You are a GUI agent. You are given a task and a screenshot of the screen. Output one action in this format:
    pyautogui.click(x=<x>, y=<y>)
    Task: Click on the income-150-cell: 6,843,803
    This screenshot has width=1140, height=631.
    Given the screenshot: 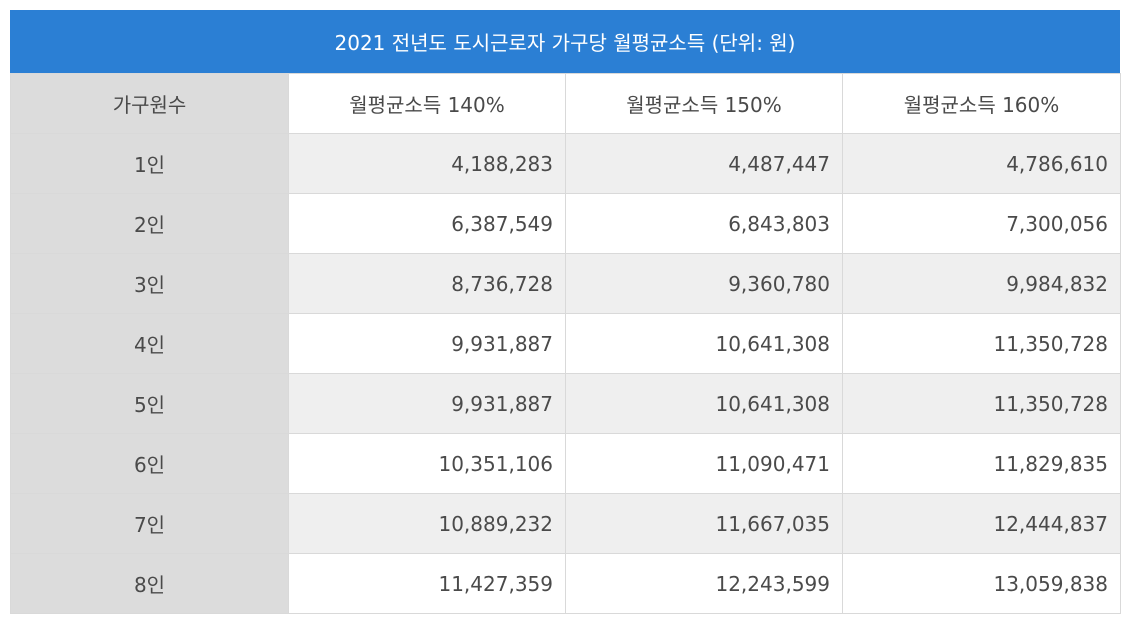 What is the action you would take?
    pyautogui.click(x=704, y=223)
    